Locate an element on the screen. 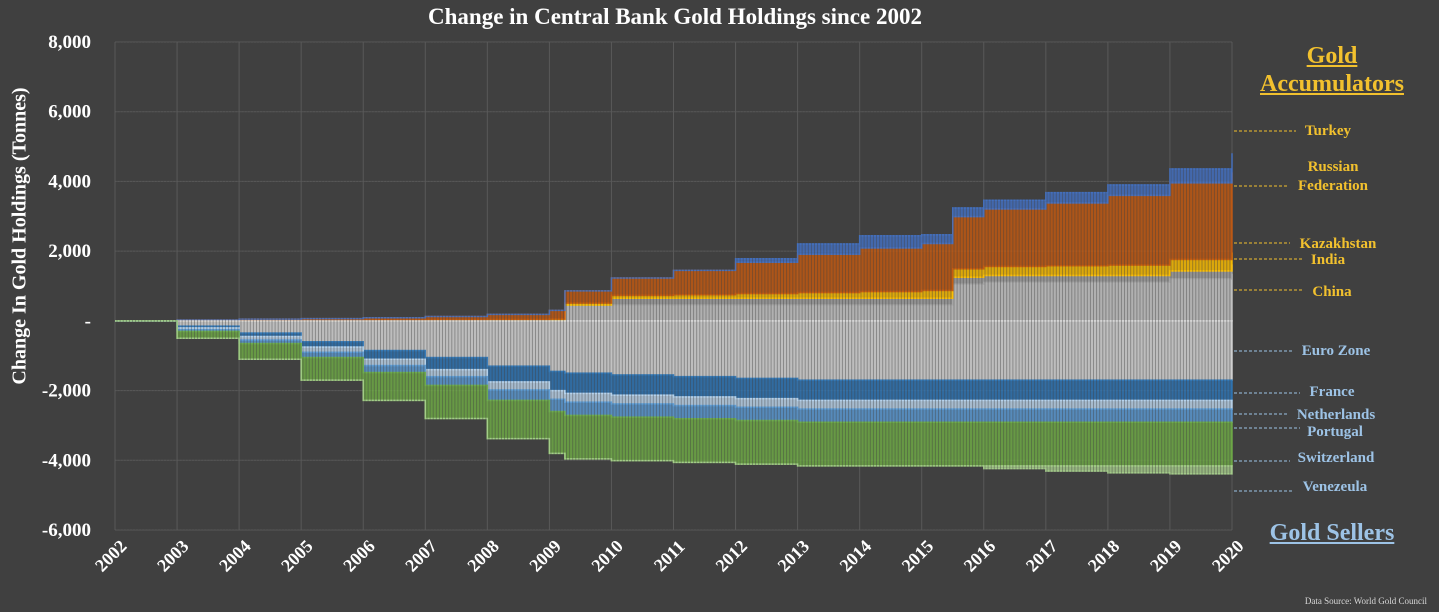 Image resolution: width=1439 pixels, height=612 pixels. x-tick-label: 2010 is located at coordinates (607, 556).